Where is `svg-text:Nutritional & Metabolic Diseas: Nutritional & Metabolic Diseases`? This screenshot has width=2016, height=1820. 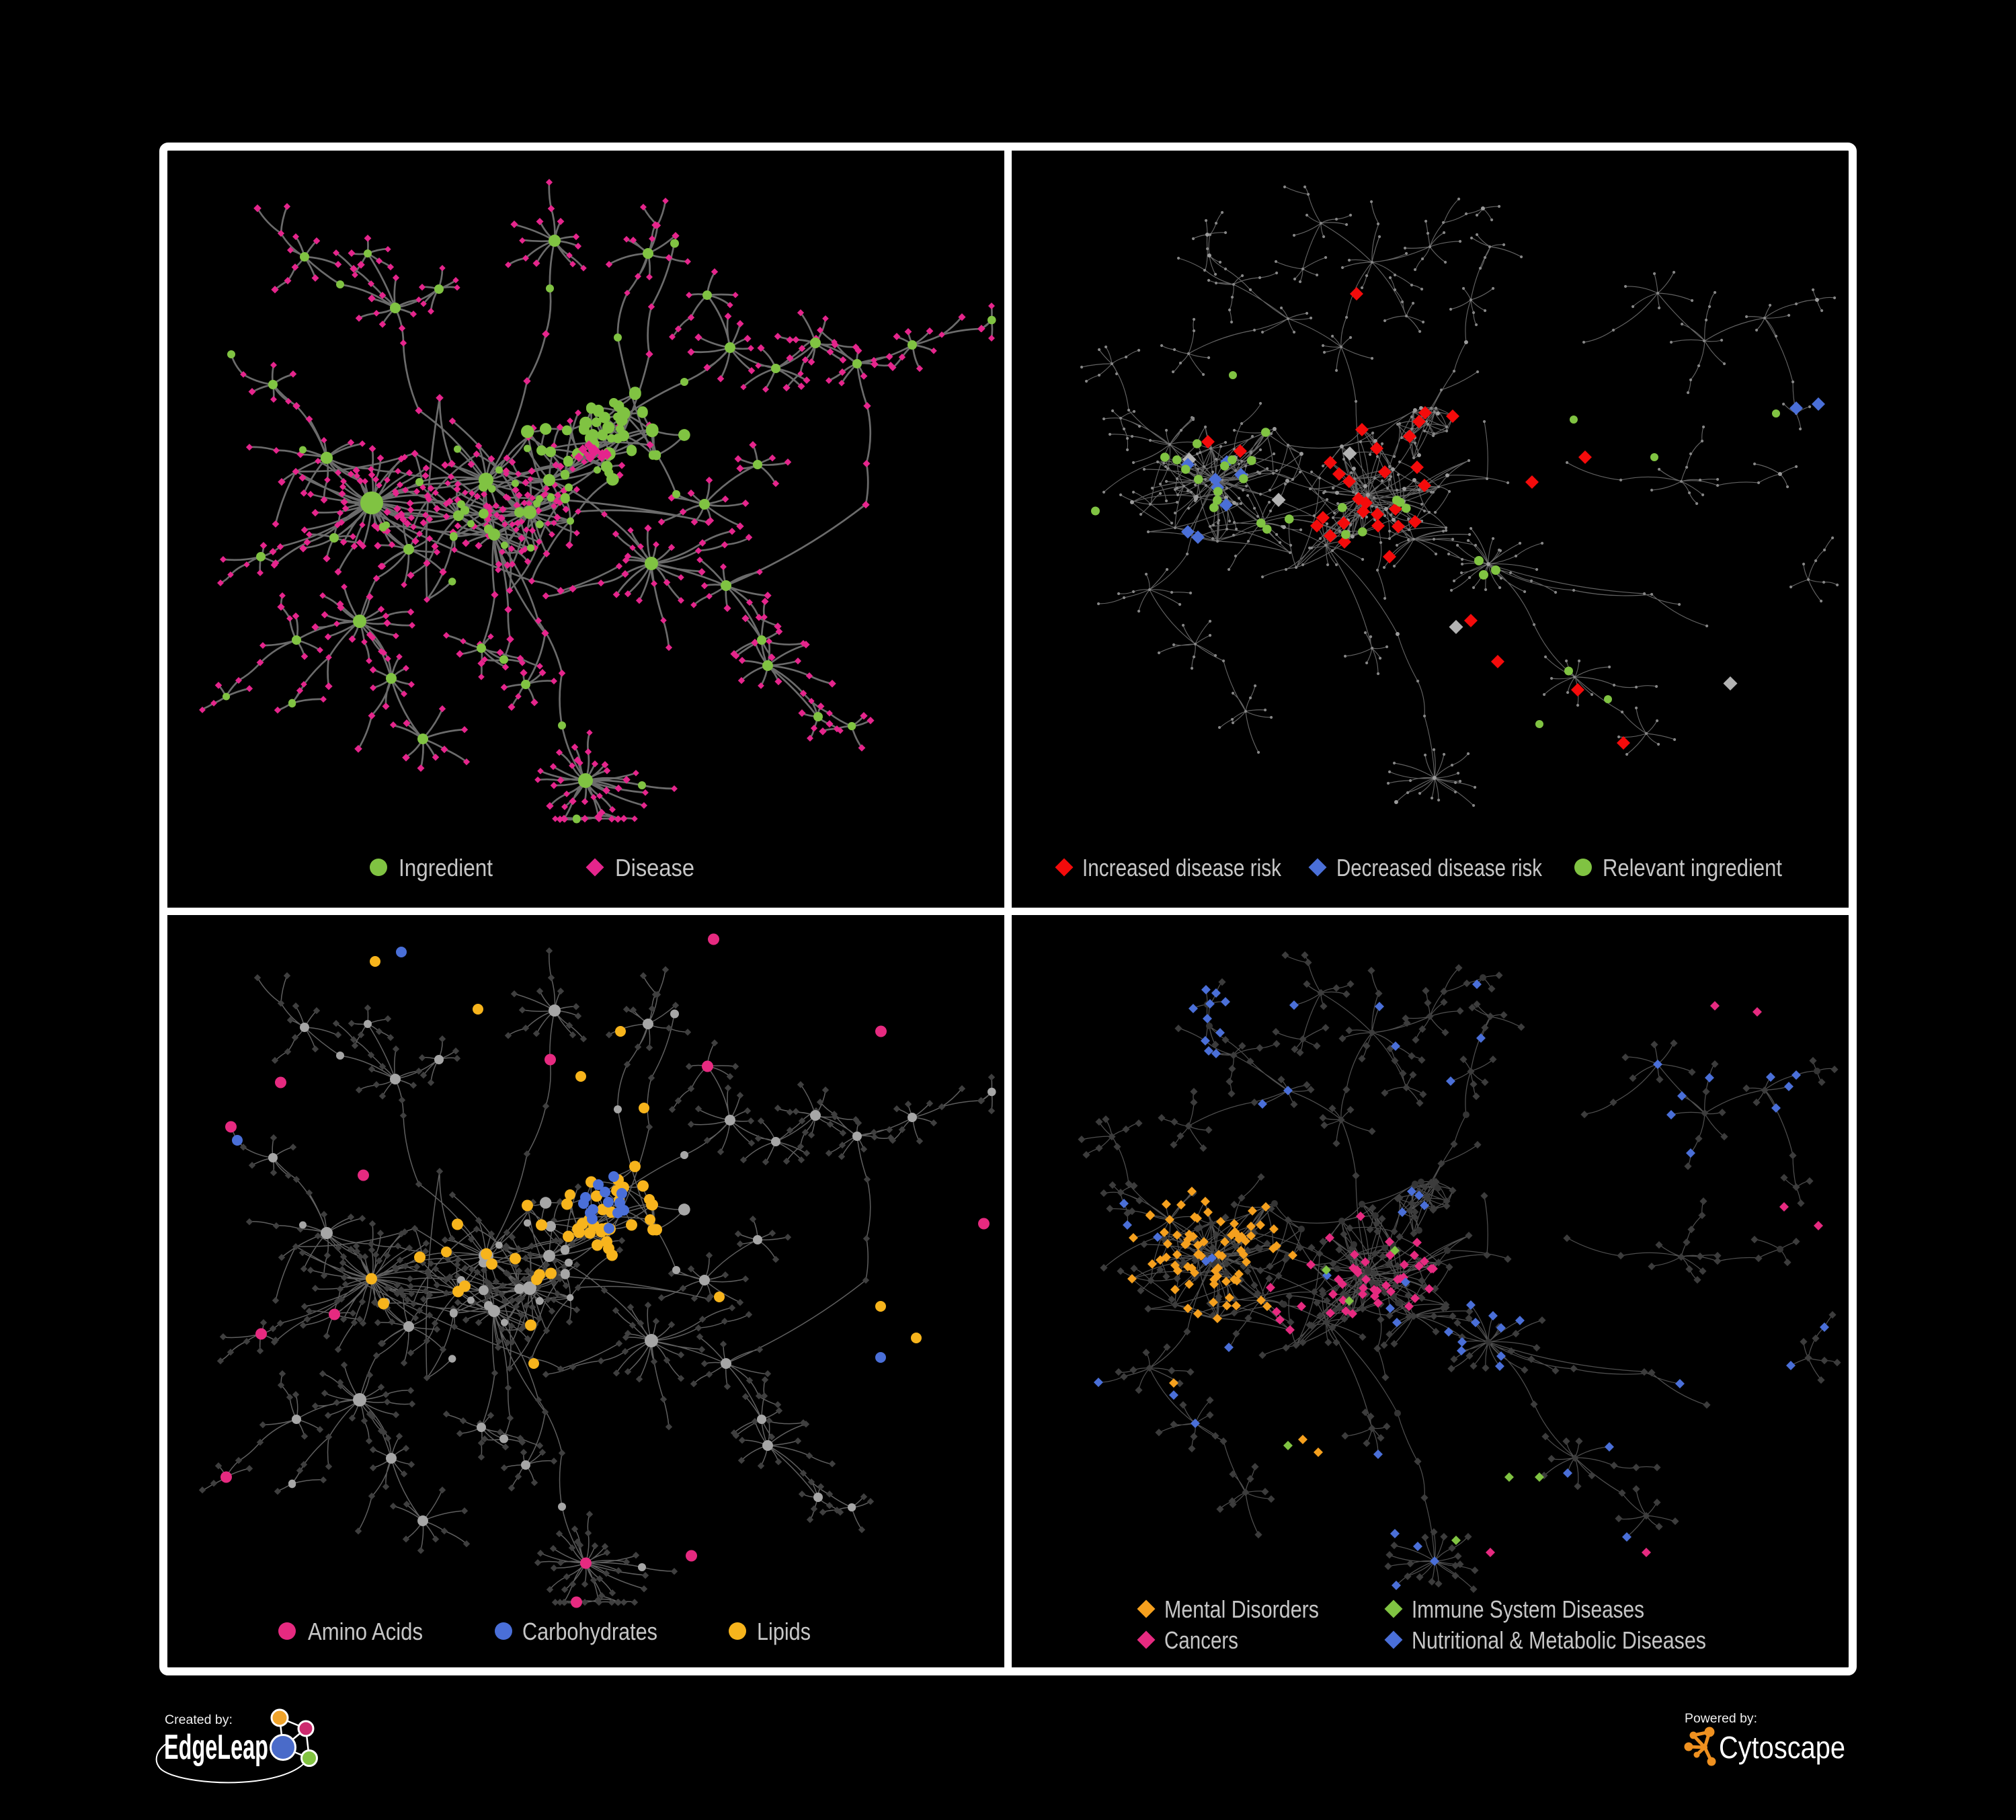 svg-text:Nutritional & Metabolic Diseas: Nutritional & Metabolic Diseases is located at coordinates (1559, 1640).